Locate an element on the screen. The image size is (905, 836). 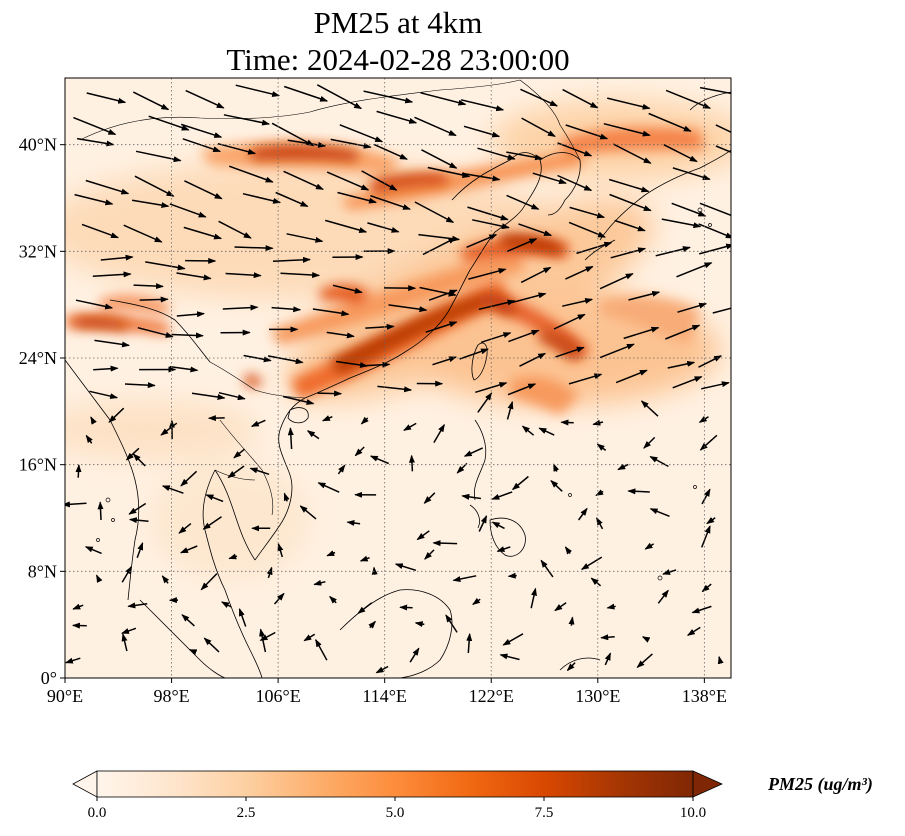
colorbar-label: PM25 (ug/m³) is located at coordinates (820, 784).